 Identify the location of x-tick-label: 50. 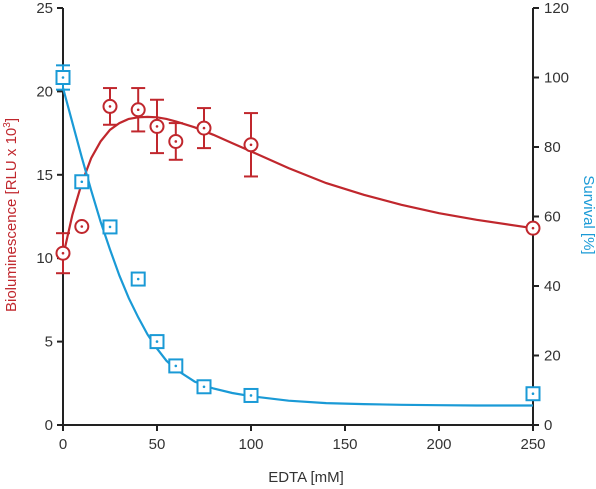
(157, 444).